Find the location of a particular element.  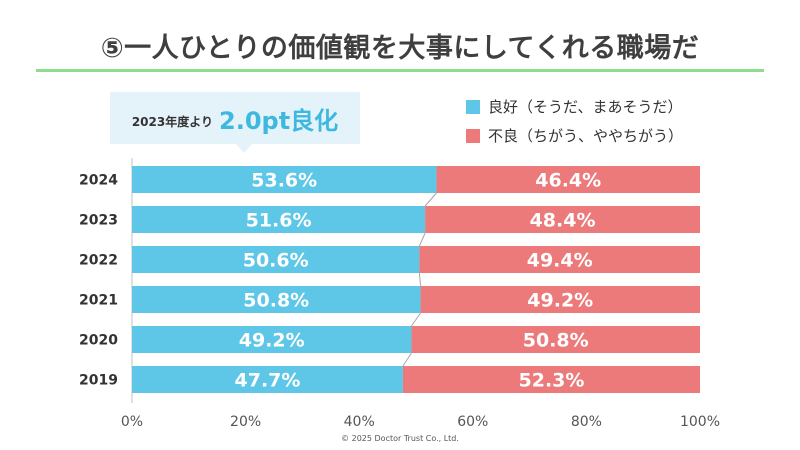

data-label-bad: 49.4% is located at coordinates (560, 261).